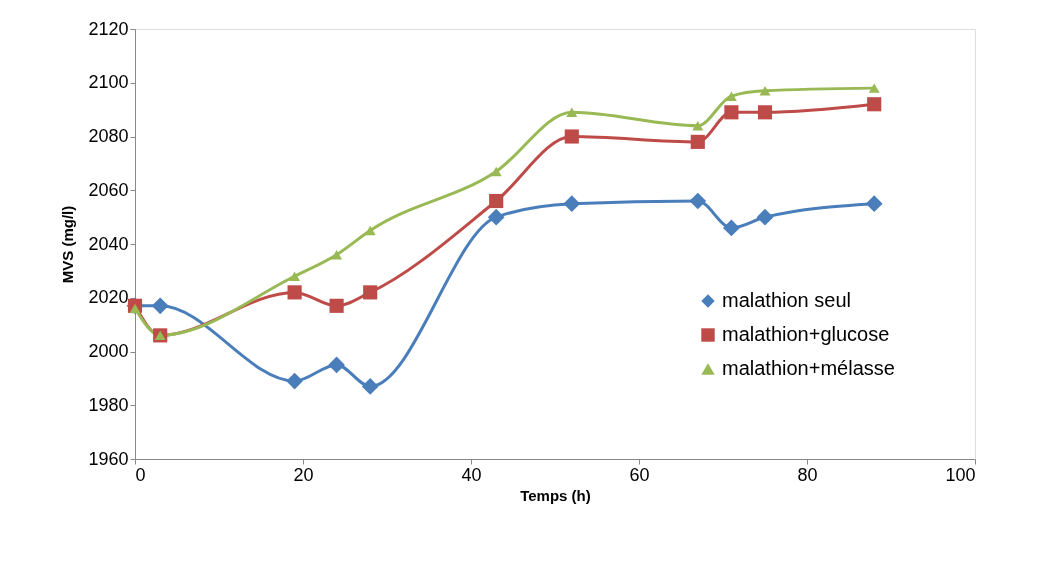  What do you see at coordinates (807, 474) in the screenshot?
I see `x-tick-label: 80` at bounding box center [807, 474].